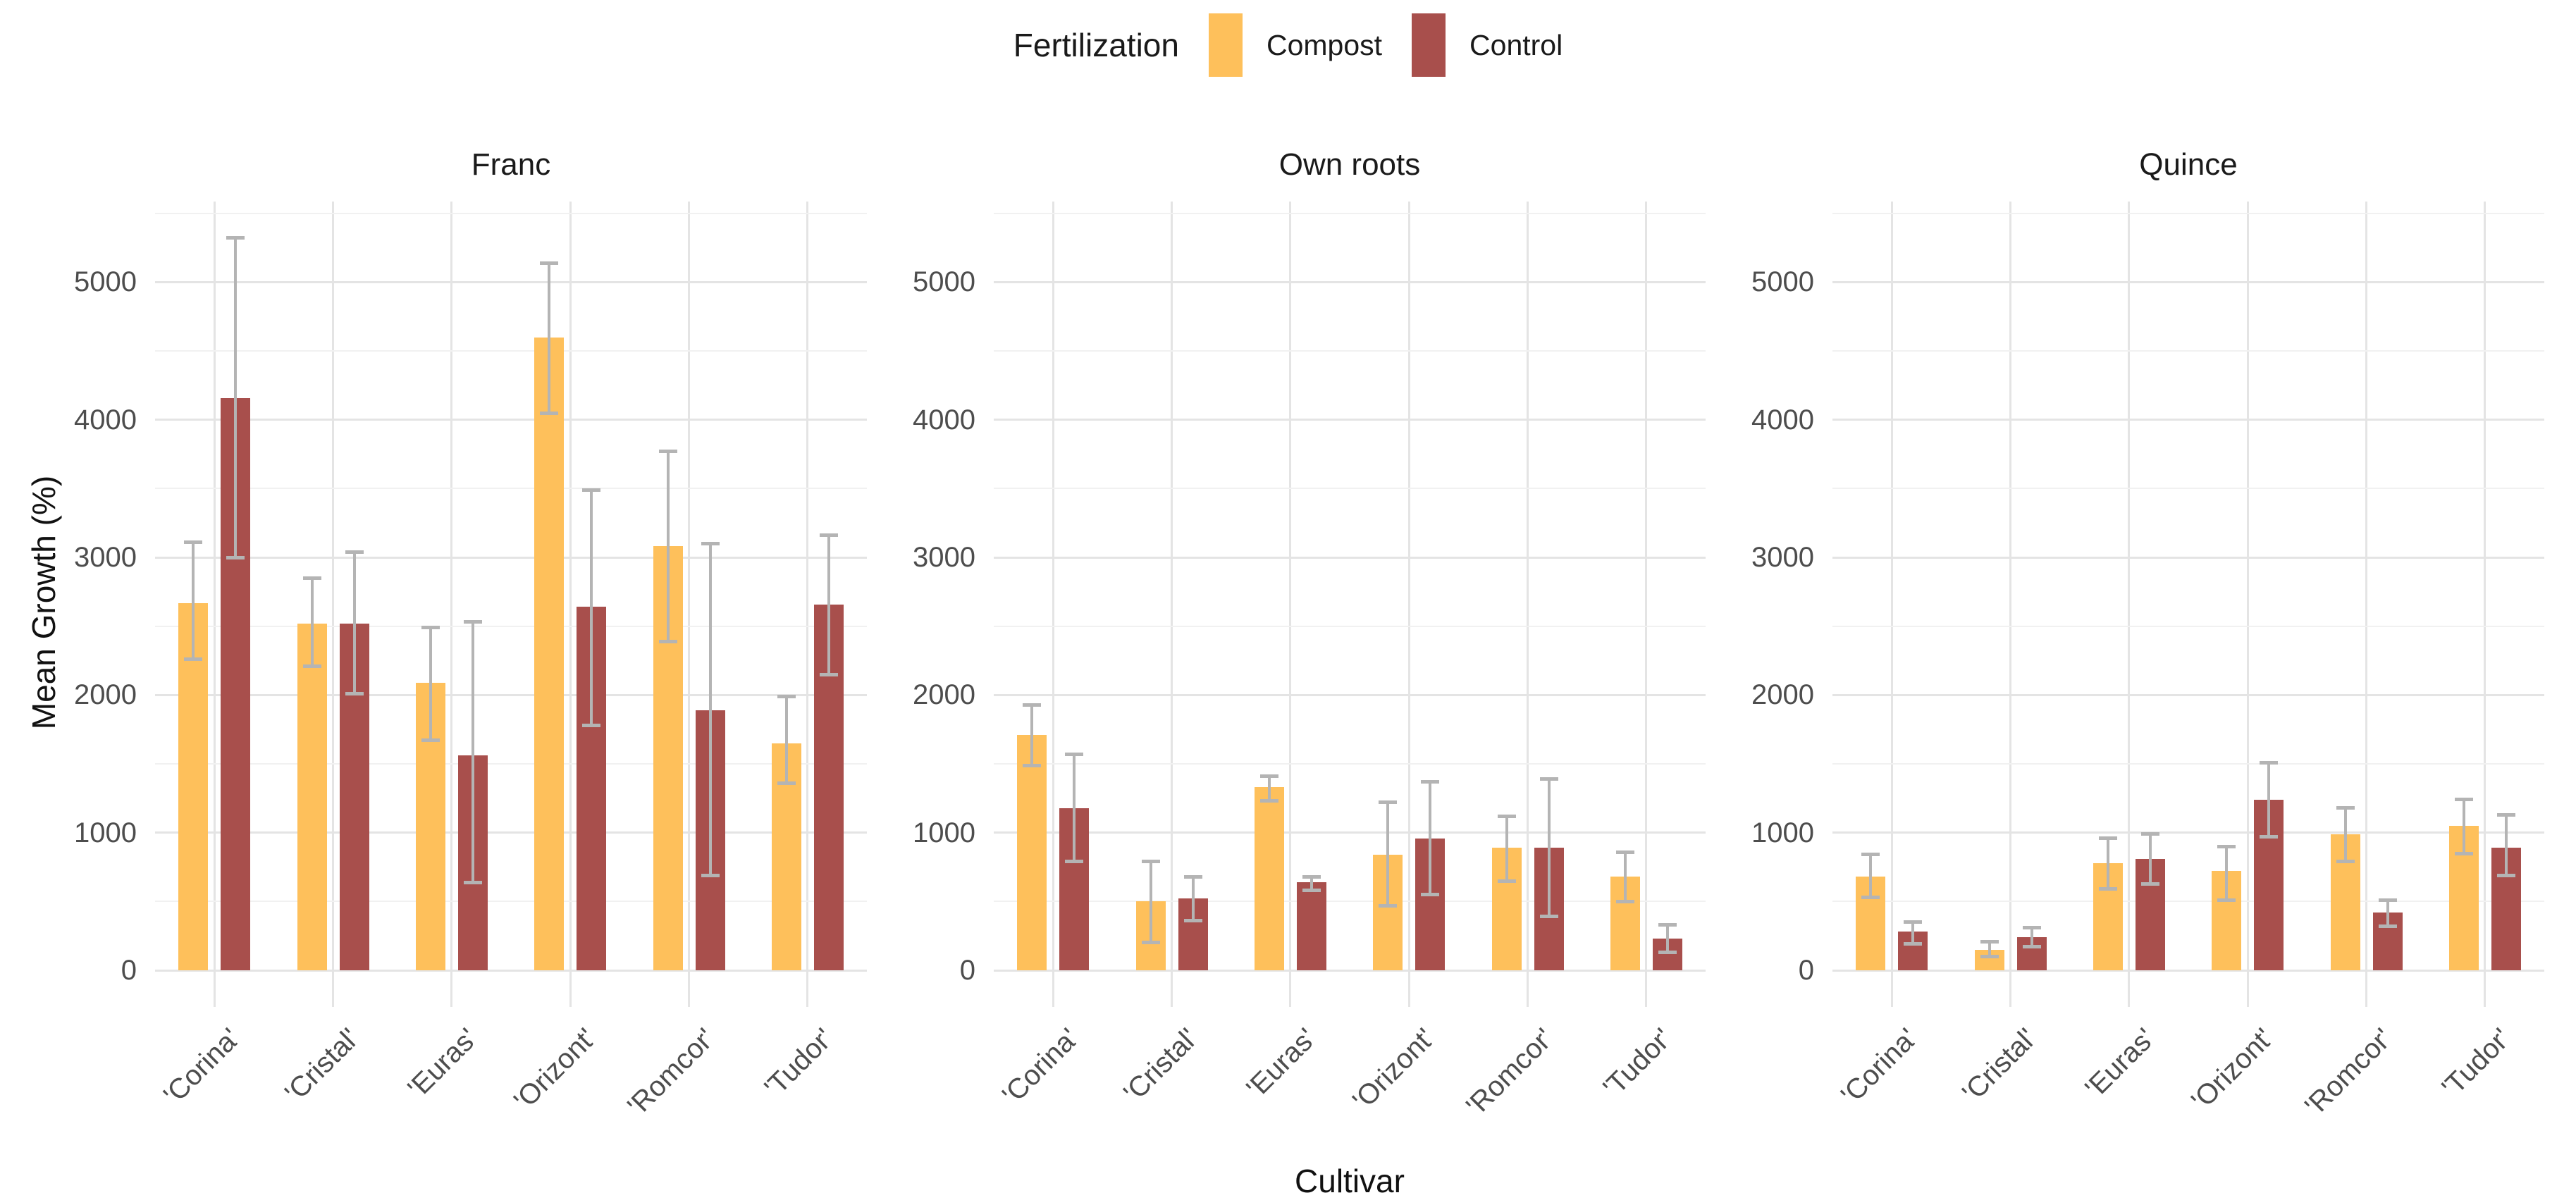 Image resolution: width=2576 pixels, height=1200 pixels. Describe the element at coordinates (1281, 1063) in the screenshot. I see `x-tick-label: 'Euras'` at that location.